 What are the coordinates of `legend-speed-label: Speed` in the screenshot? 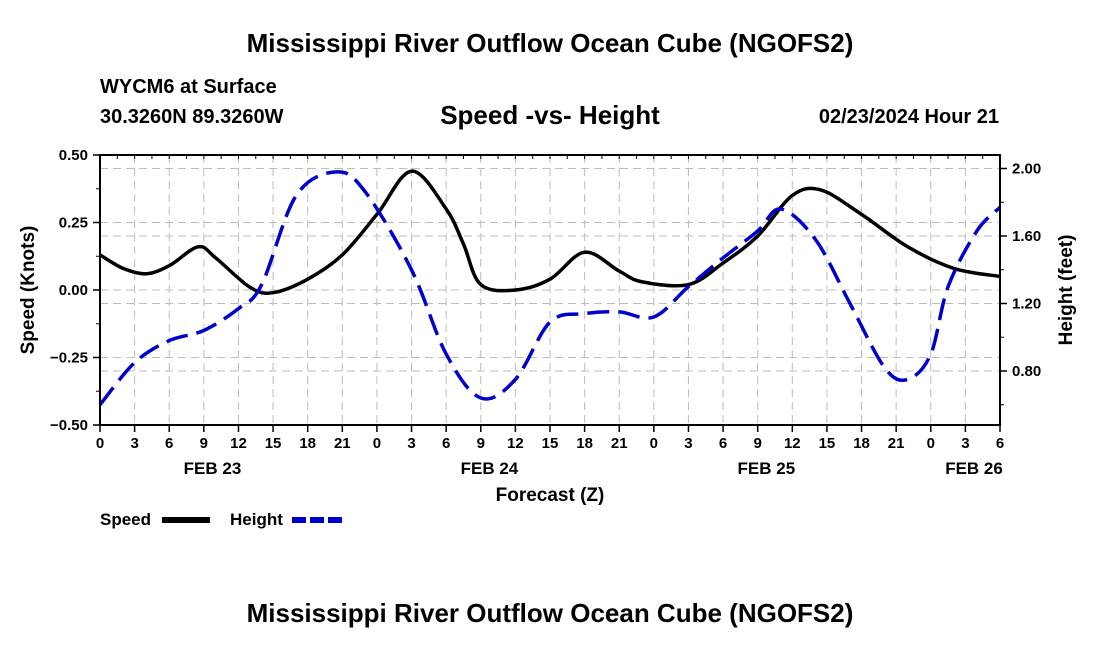 It's located at (126, 519).